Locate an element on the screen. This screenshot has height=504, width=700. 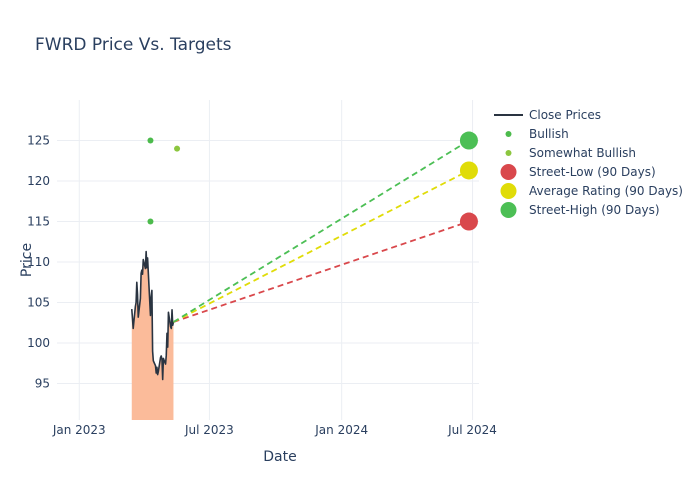
rating-markers-layer is located at coordinates (164, 181).